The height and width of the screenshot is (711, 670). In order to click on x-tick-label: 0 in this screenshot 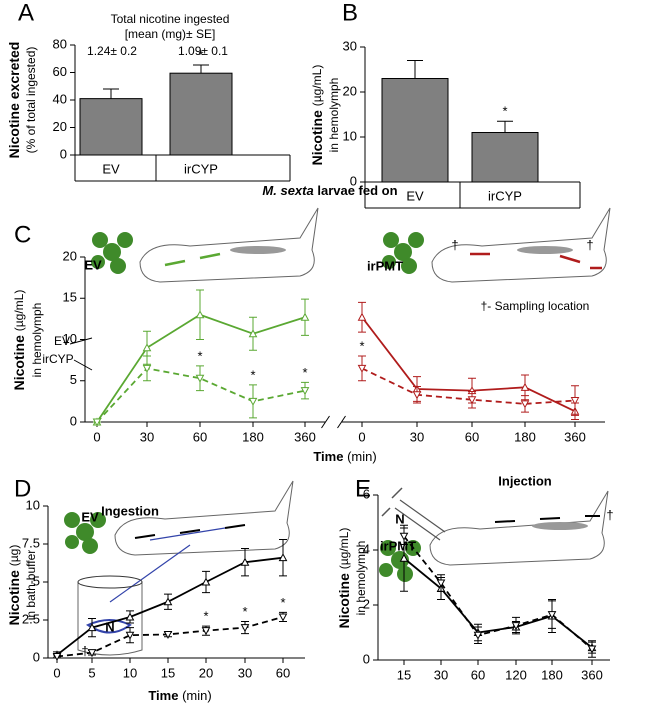, I will do `click(96, 436)`.